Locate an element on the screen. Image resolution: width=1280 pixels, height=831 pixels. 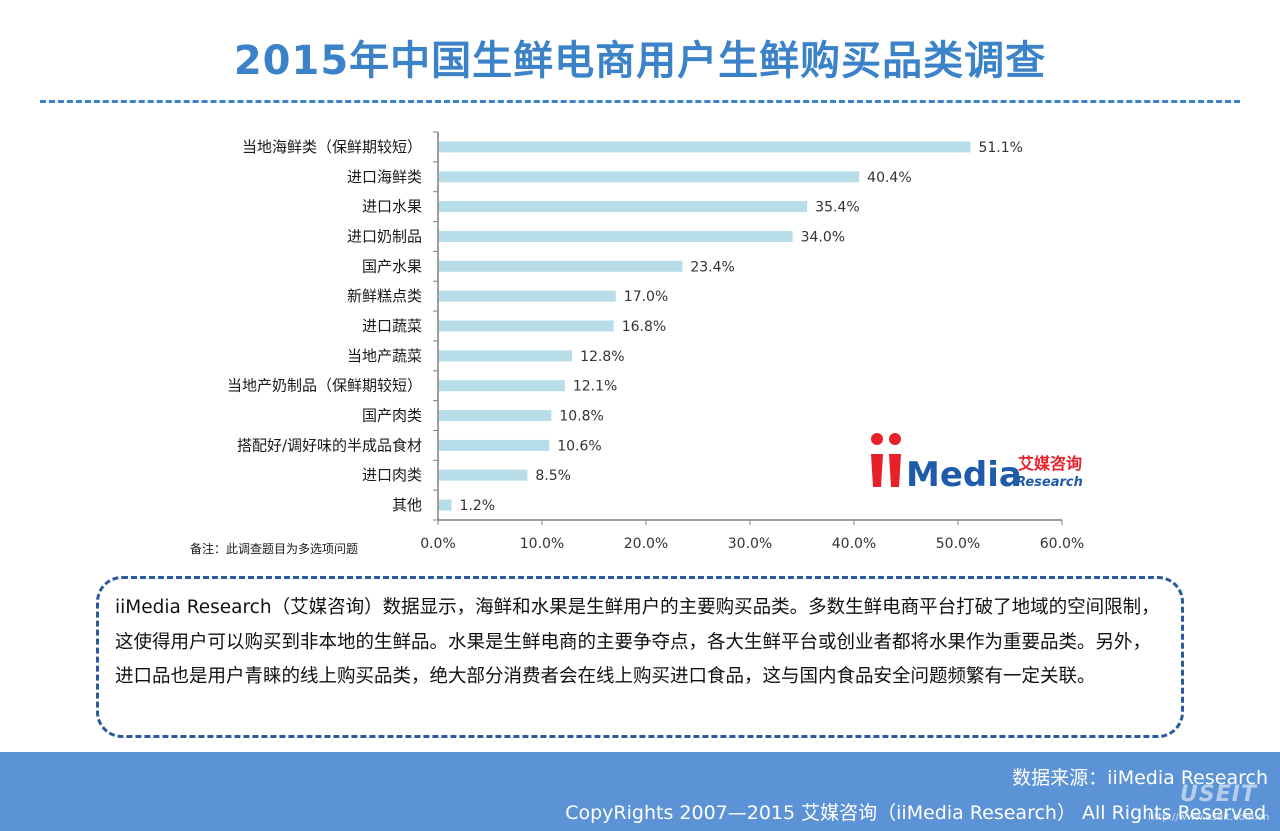
category-label: 其他 is located at coordinates (407, 505).